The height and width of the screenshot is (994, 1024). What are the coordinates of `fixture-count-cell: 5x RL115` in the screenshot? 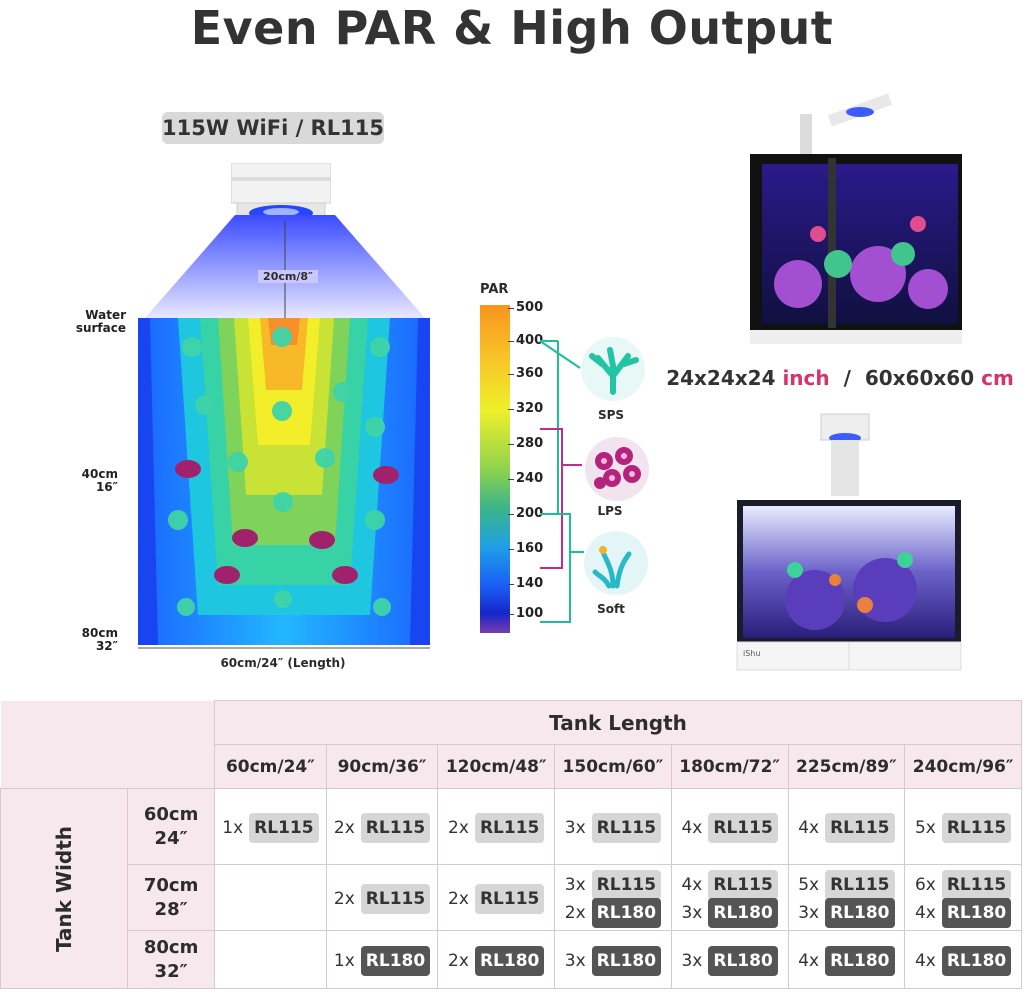 It's located at (963, 826).